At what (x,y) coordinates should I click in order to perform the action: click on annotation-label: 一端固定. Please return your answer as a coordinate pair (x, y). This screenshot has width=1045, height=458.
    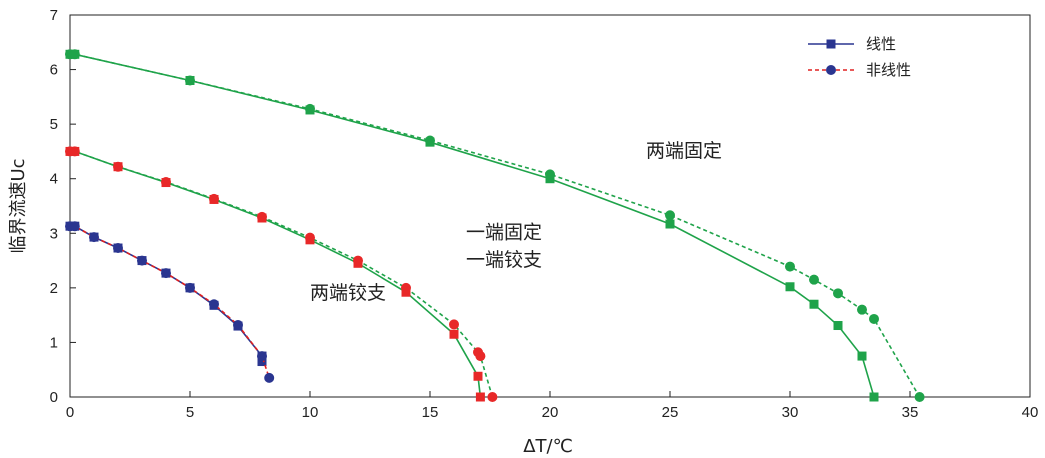
    Looking at the image, I should click on (504, 233).